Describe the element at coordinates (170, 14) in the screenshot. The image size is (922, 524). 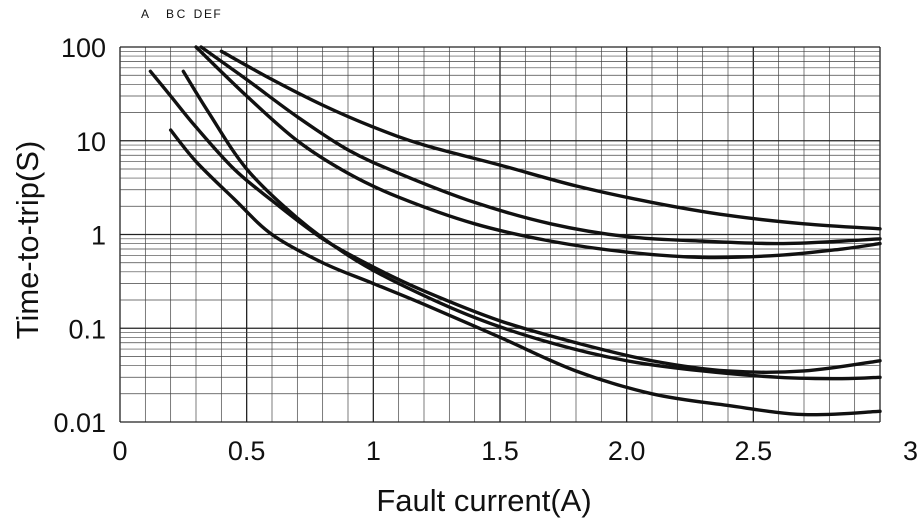
I see `curve-label-b: B` at that location.